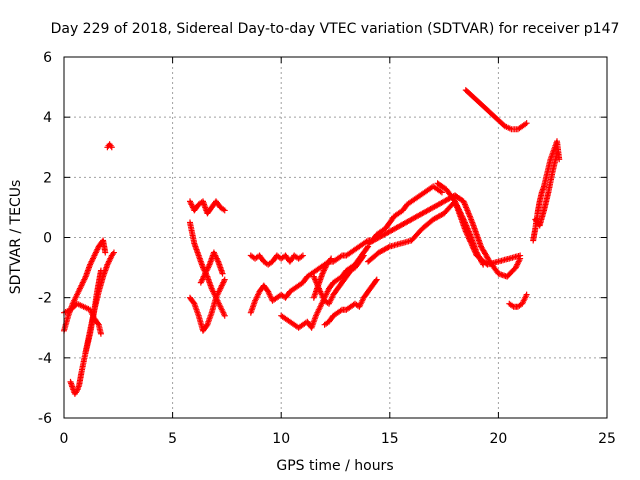 Image resolution: width=640 pixels, height=480 pixels. I want to click on x-tick-label: 15, so click(390, 439).